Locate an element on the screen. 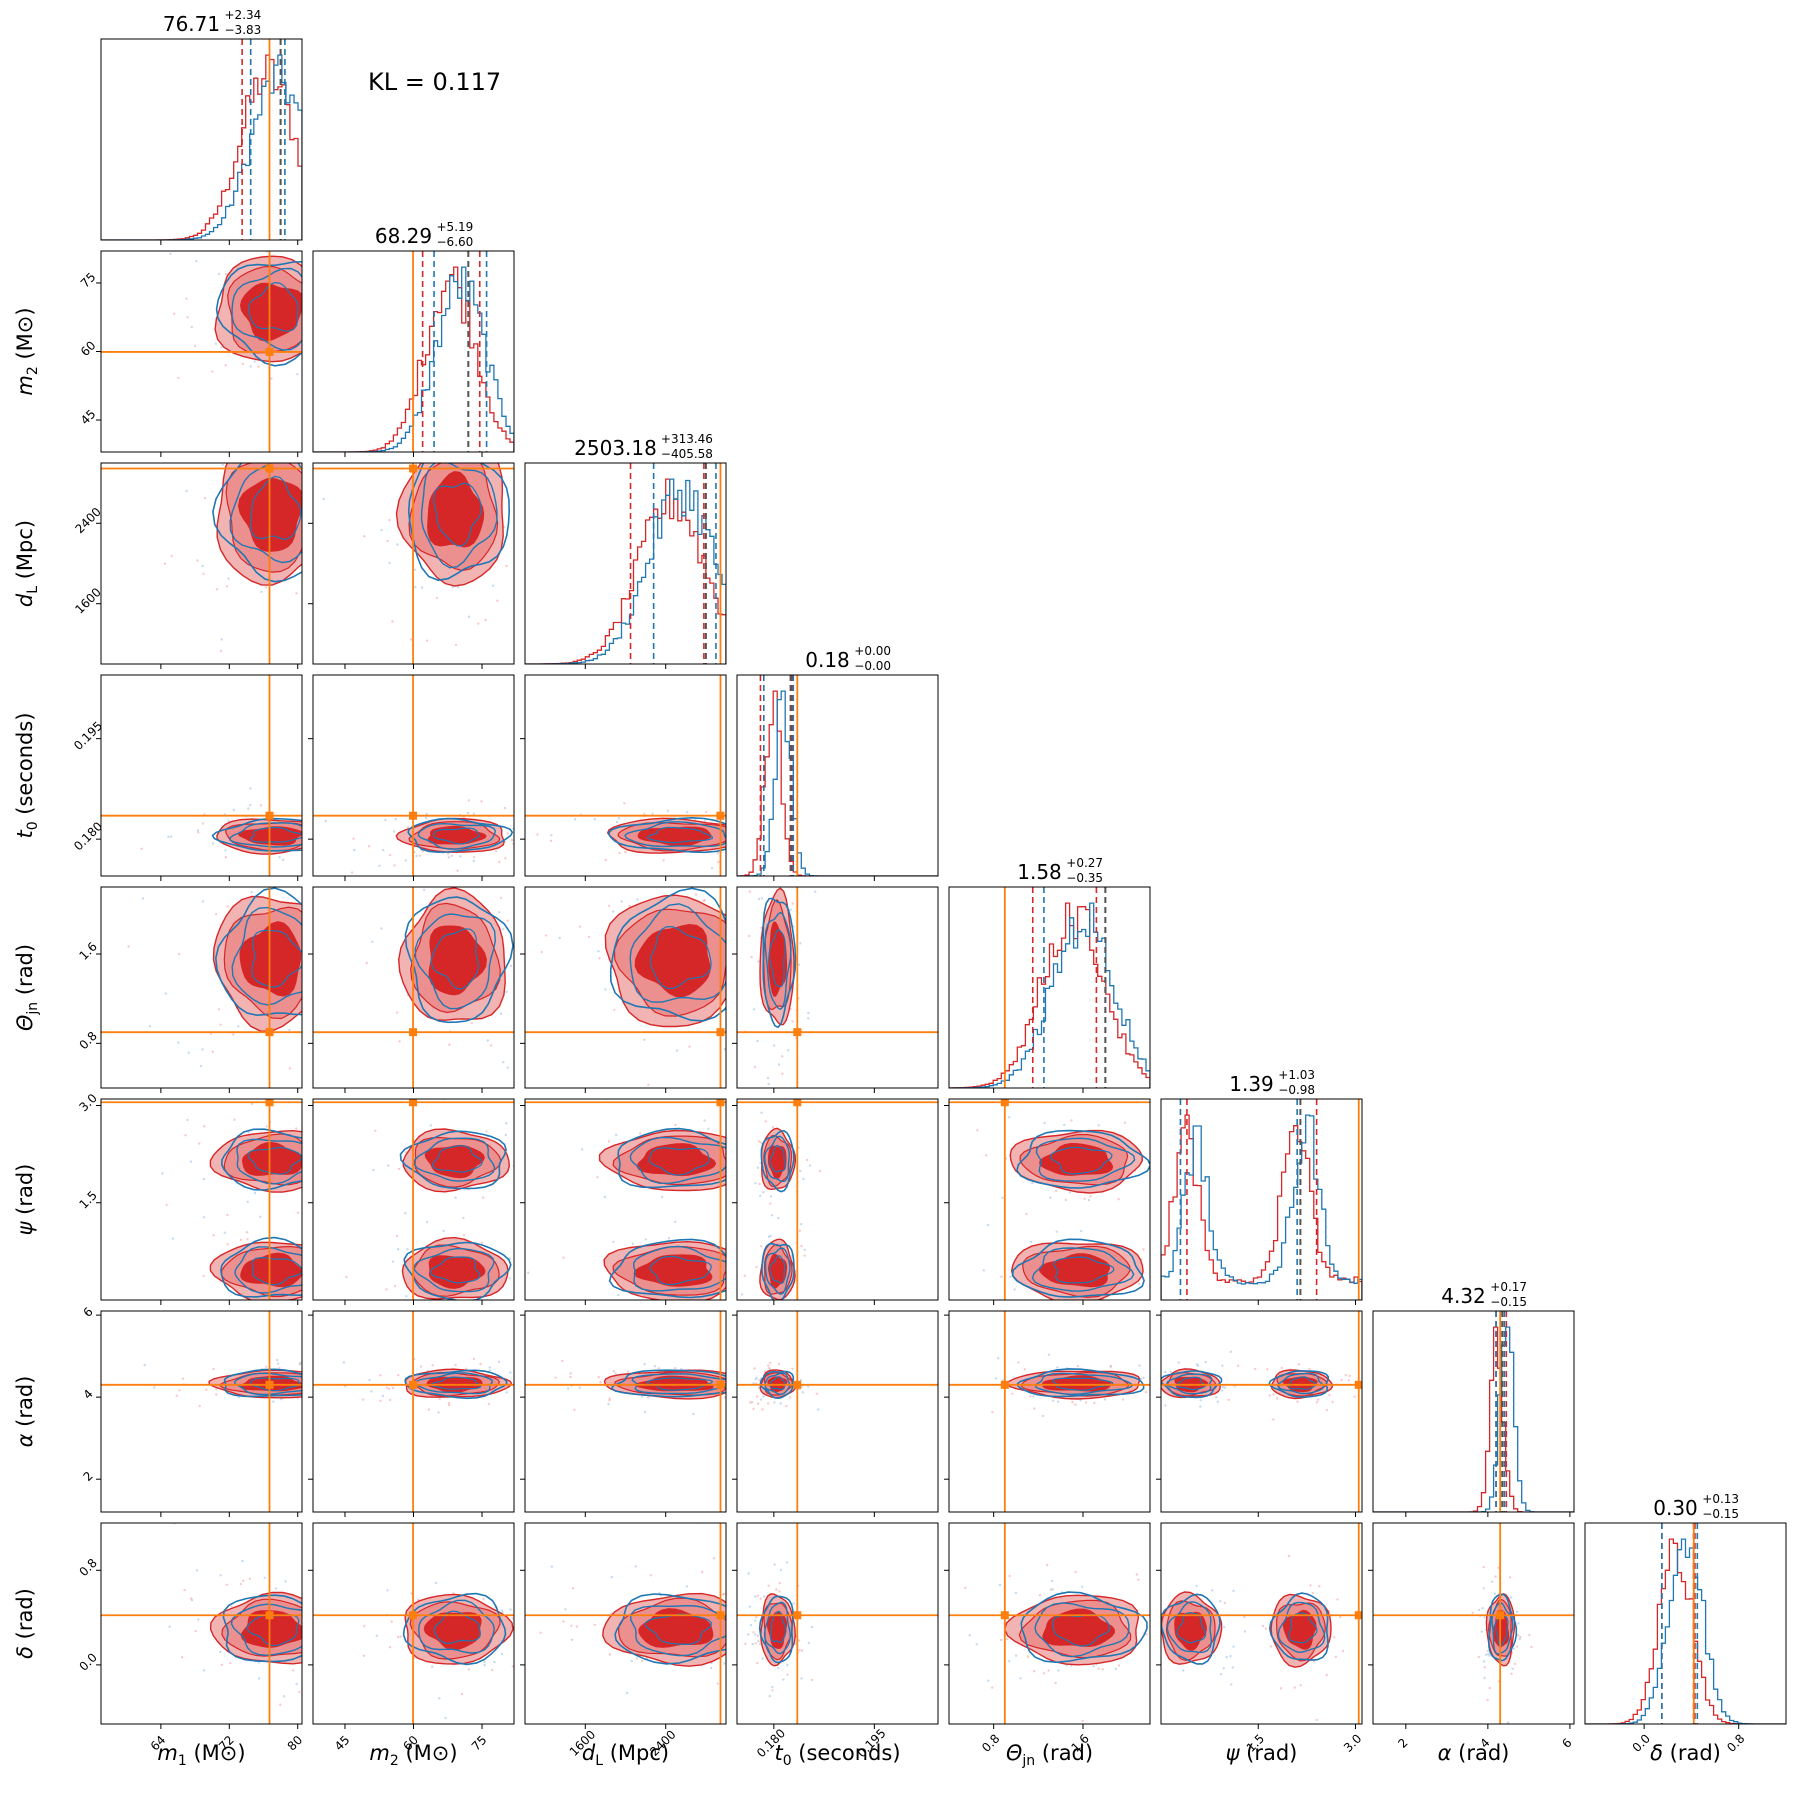 This screenshot has width=1809, height=1809. contour-red-inner is located at coordinates (676, 1160).